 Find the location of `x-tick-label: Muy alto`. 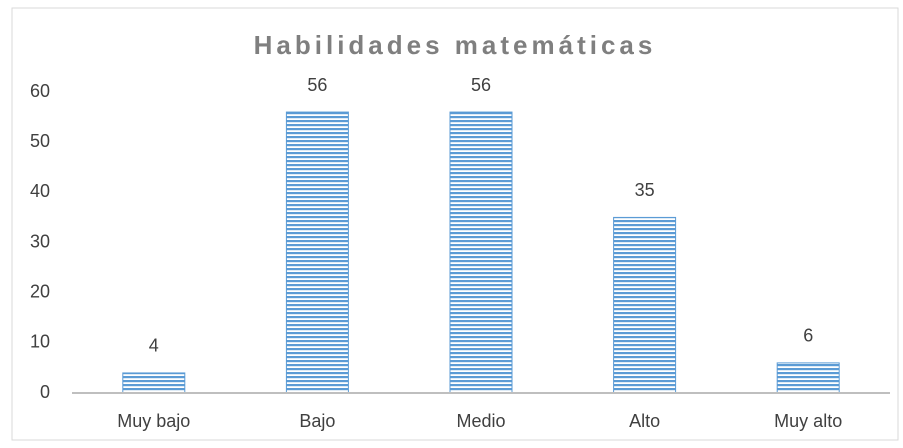

x-tick-label: Muy alto is located at coordinates (808, 421).